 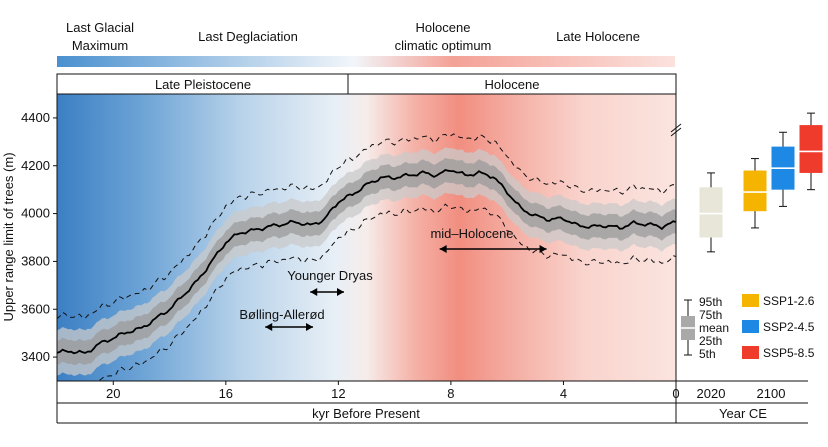 What do you see at coordinates (789, 327) in the screenshot?
I see `legend-ssp245: SSP2-4.5` at bounding box center [789, 327].